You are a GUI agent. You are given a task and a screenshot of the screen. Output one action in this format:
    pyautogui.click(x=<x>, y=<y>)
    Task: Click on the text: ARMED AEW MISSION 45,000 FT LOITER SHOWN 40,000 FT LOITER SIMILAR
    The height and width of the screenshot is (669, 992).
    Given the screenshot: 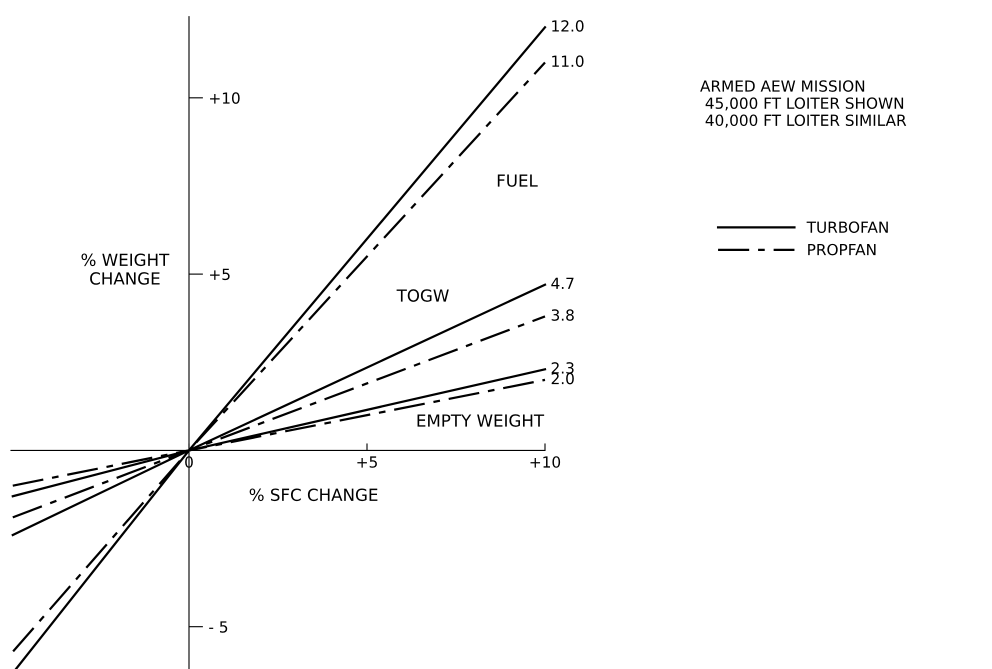 What is the action you would take?
    pyautogui.click(x=803, y=104)
    